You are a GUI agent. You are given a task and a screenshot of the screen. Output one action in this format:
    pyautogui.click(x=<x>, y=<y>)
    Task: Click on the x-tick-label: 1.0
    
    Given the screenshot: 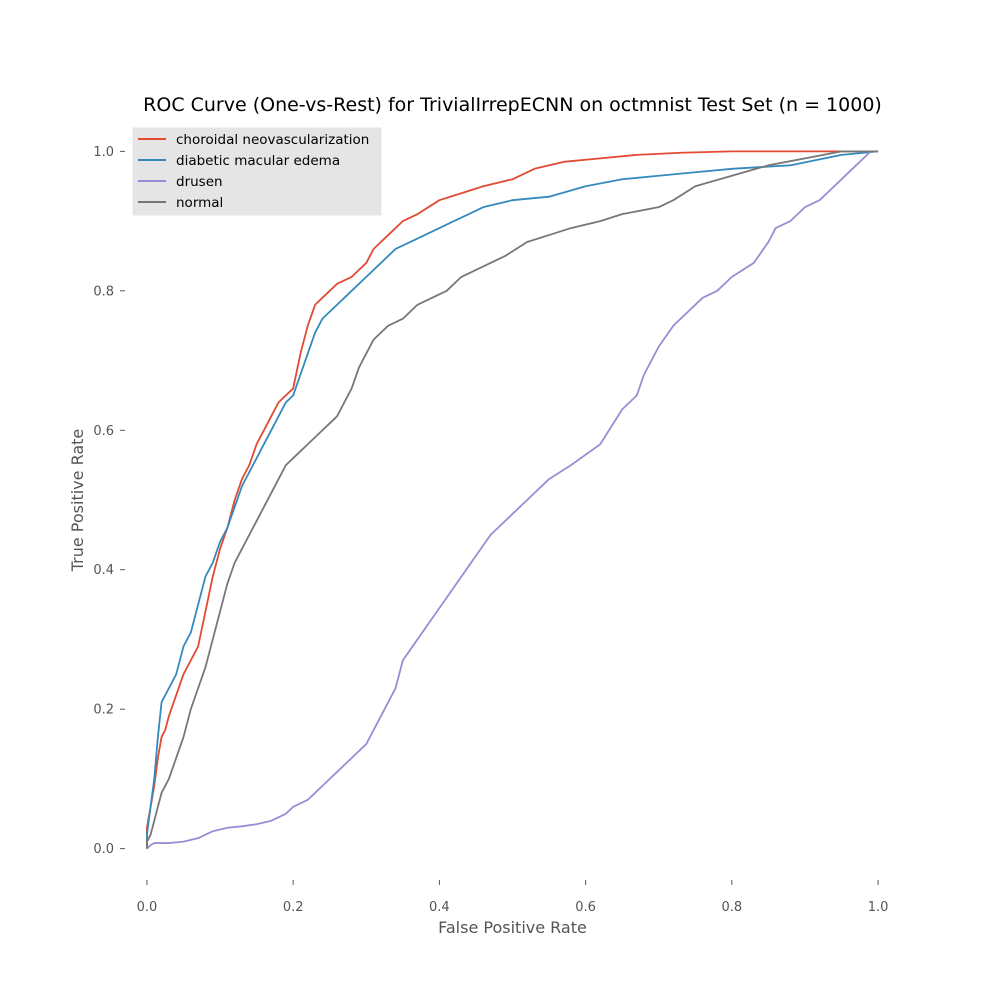 What is the action you would take?
    pyautogui.click(x=878, y=907)
    